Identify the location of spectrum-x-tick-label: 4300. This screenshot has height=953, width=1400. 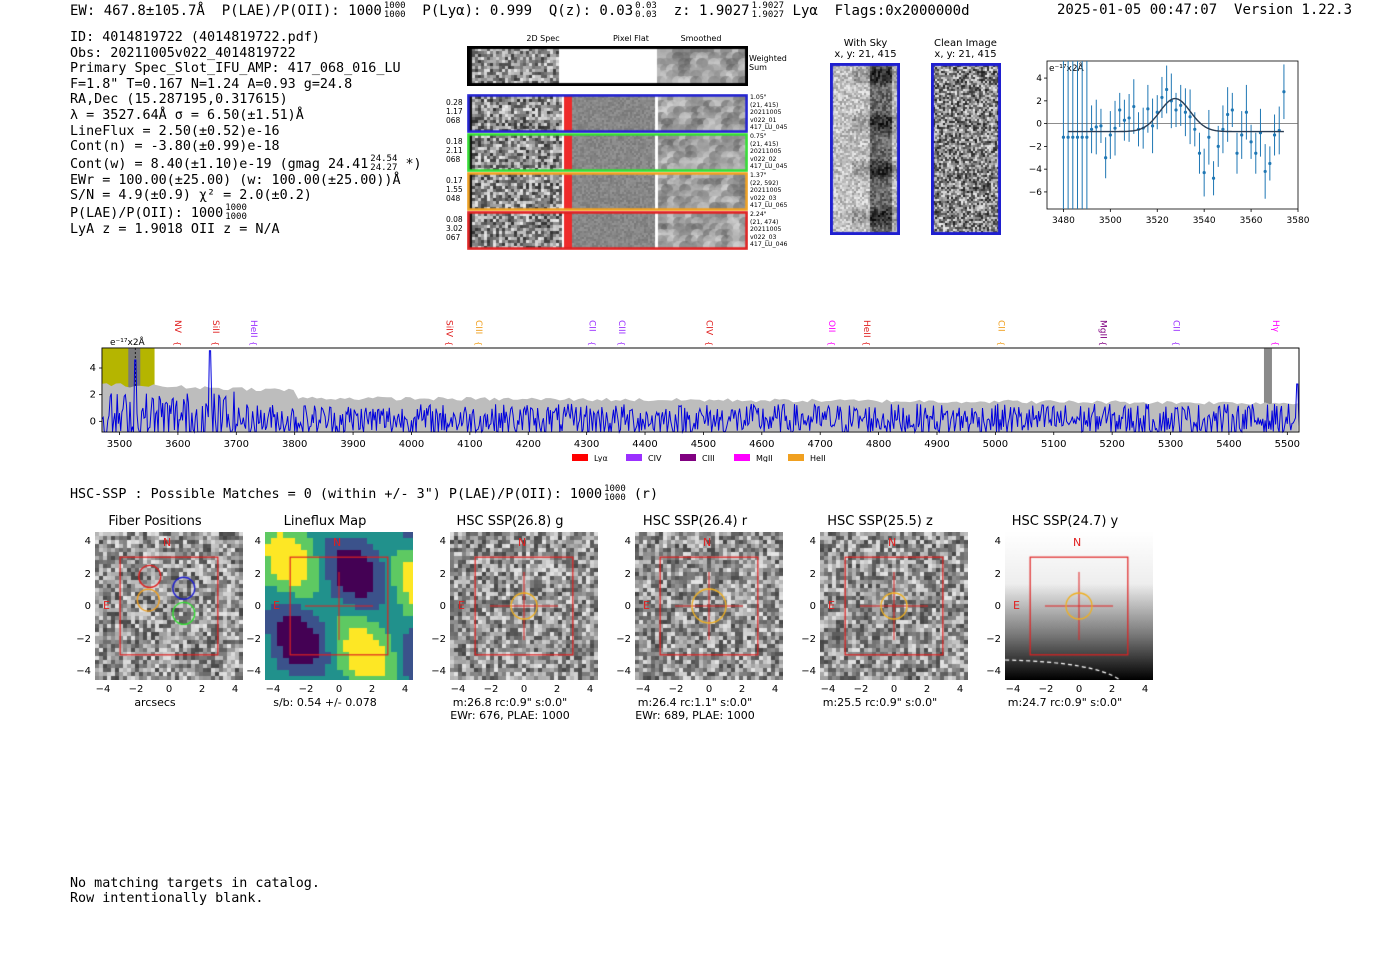
(586, 444).